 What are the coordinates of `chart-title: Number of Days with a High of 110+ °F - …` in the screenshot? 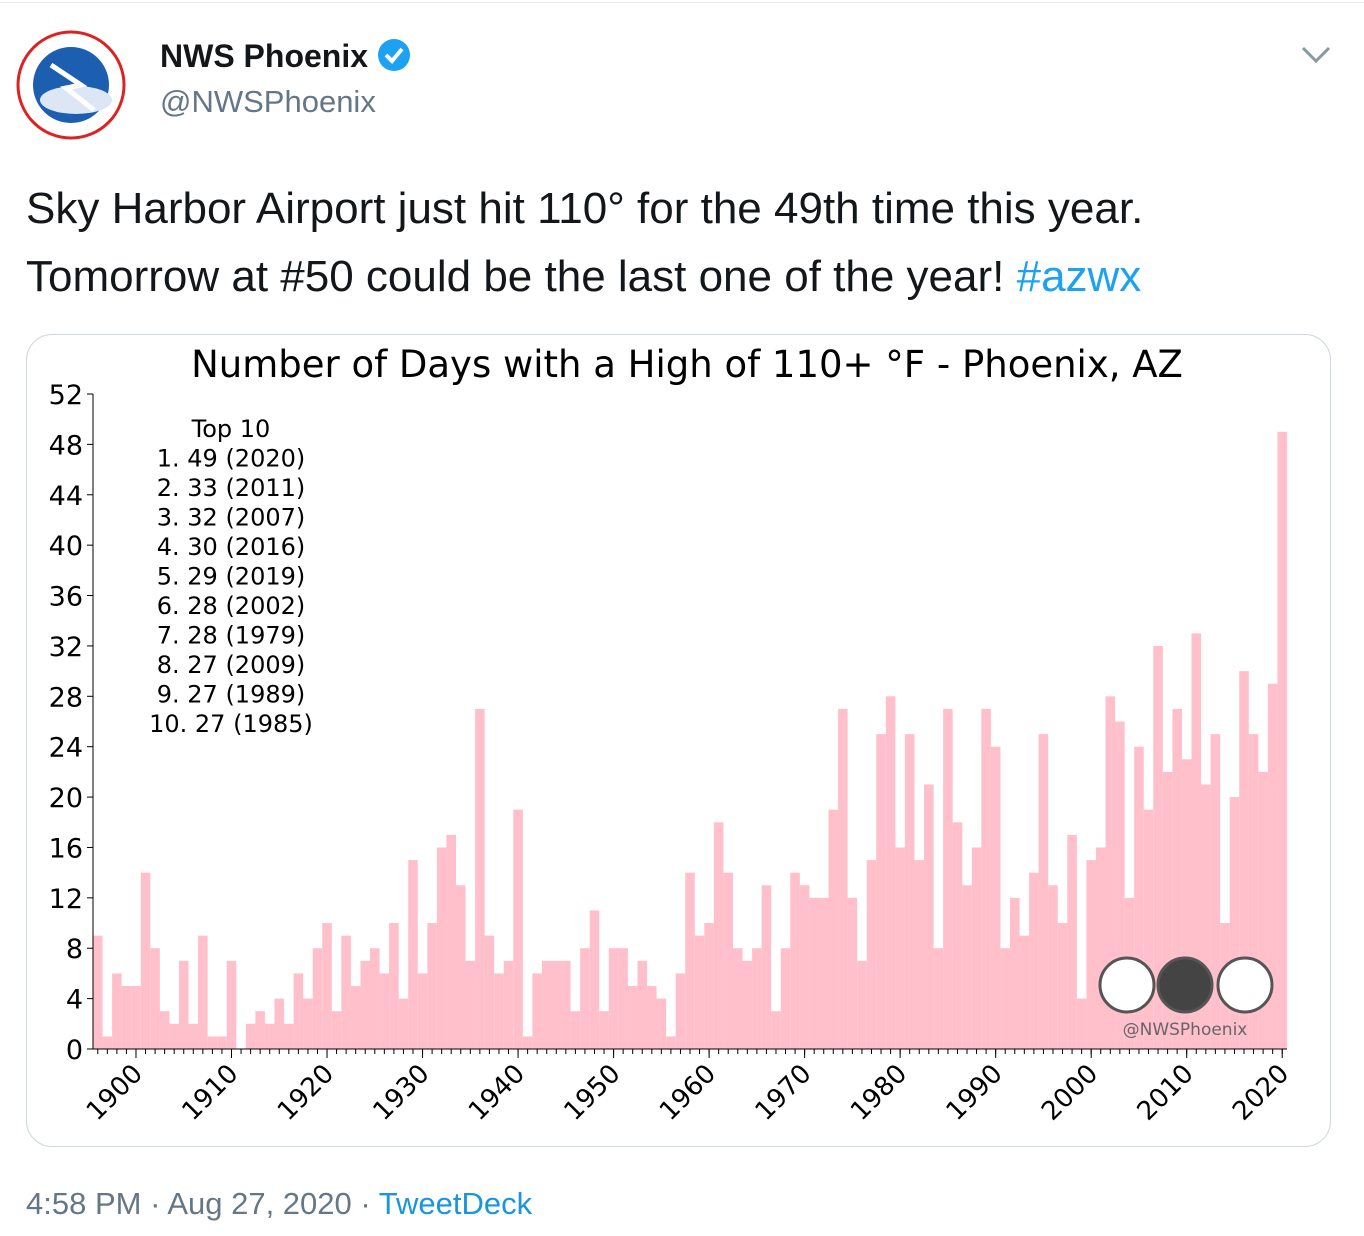 It's located at (687, 364).